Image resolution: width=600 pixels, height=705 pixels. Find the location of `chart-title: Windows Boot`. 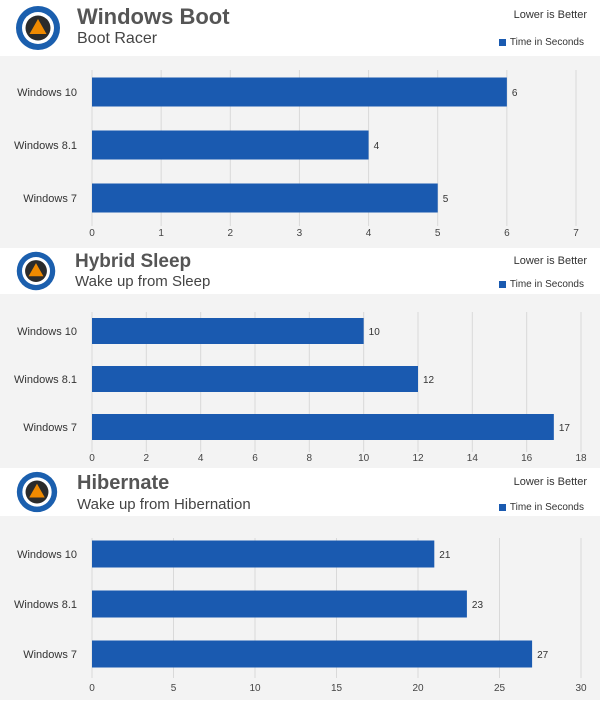

chart-title: Windows Boot is located at coordinates (153, 16).